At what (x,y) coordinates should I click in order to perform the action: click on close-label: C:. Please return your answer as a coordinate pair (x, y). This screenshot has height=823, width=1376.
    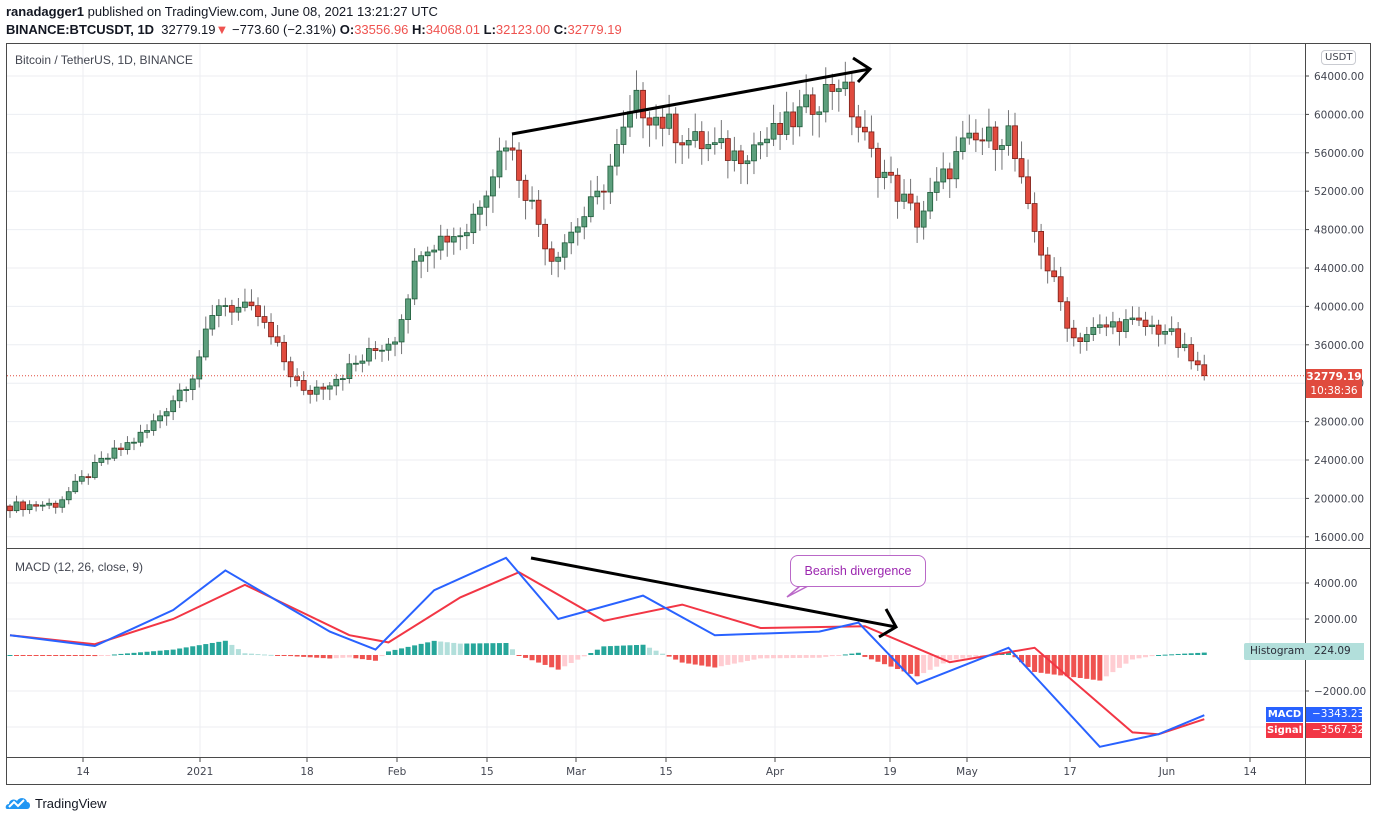
    Looking at the image, I should click on (560, 29).